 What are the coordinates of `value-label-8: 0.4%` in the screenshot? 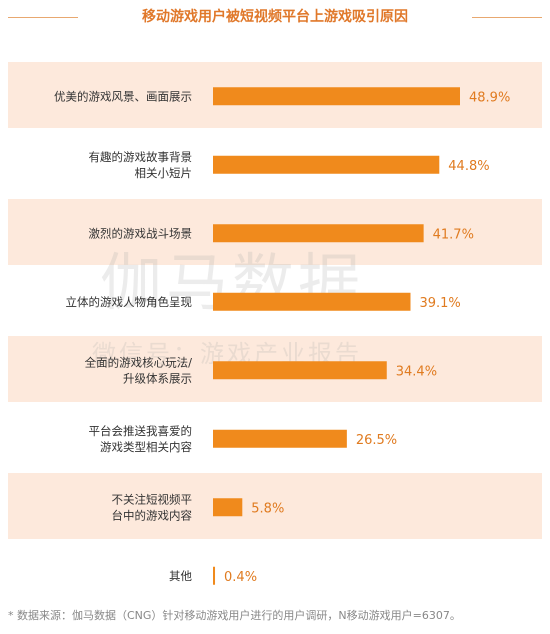 It's located at (240, 577).